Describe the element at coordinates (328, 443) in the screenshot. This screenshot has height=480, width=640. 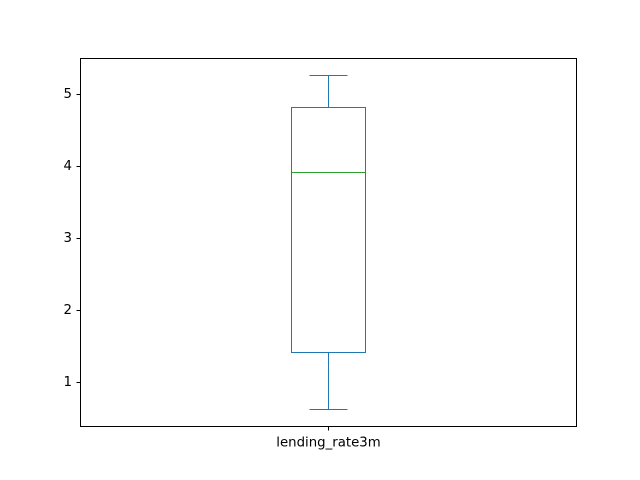
I see `x-tick-label: lending_rate3m` at that location.